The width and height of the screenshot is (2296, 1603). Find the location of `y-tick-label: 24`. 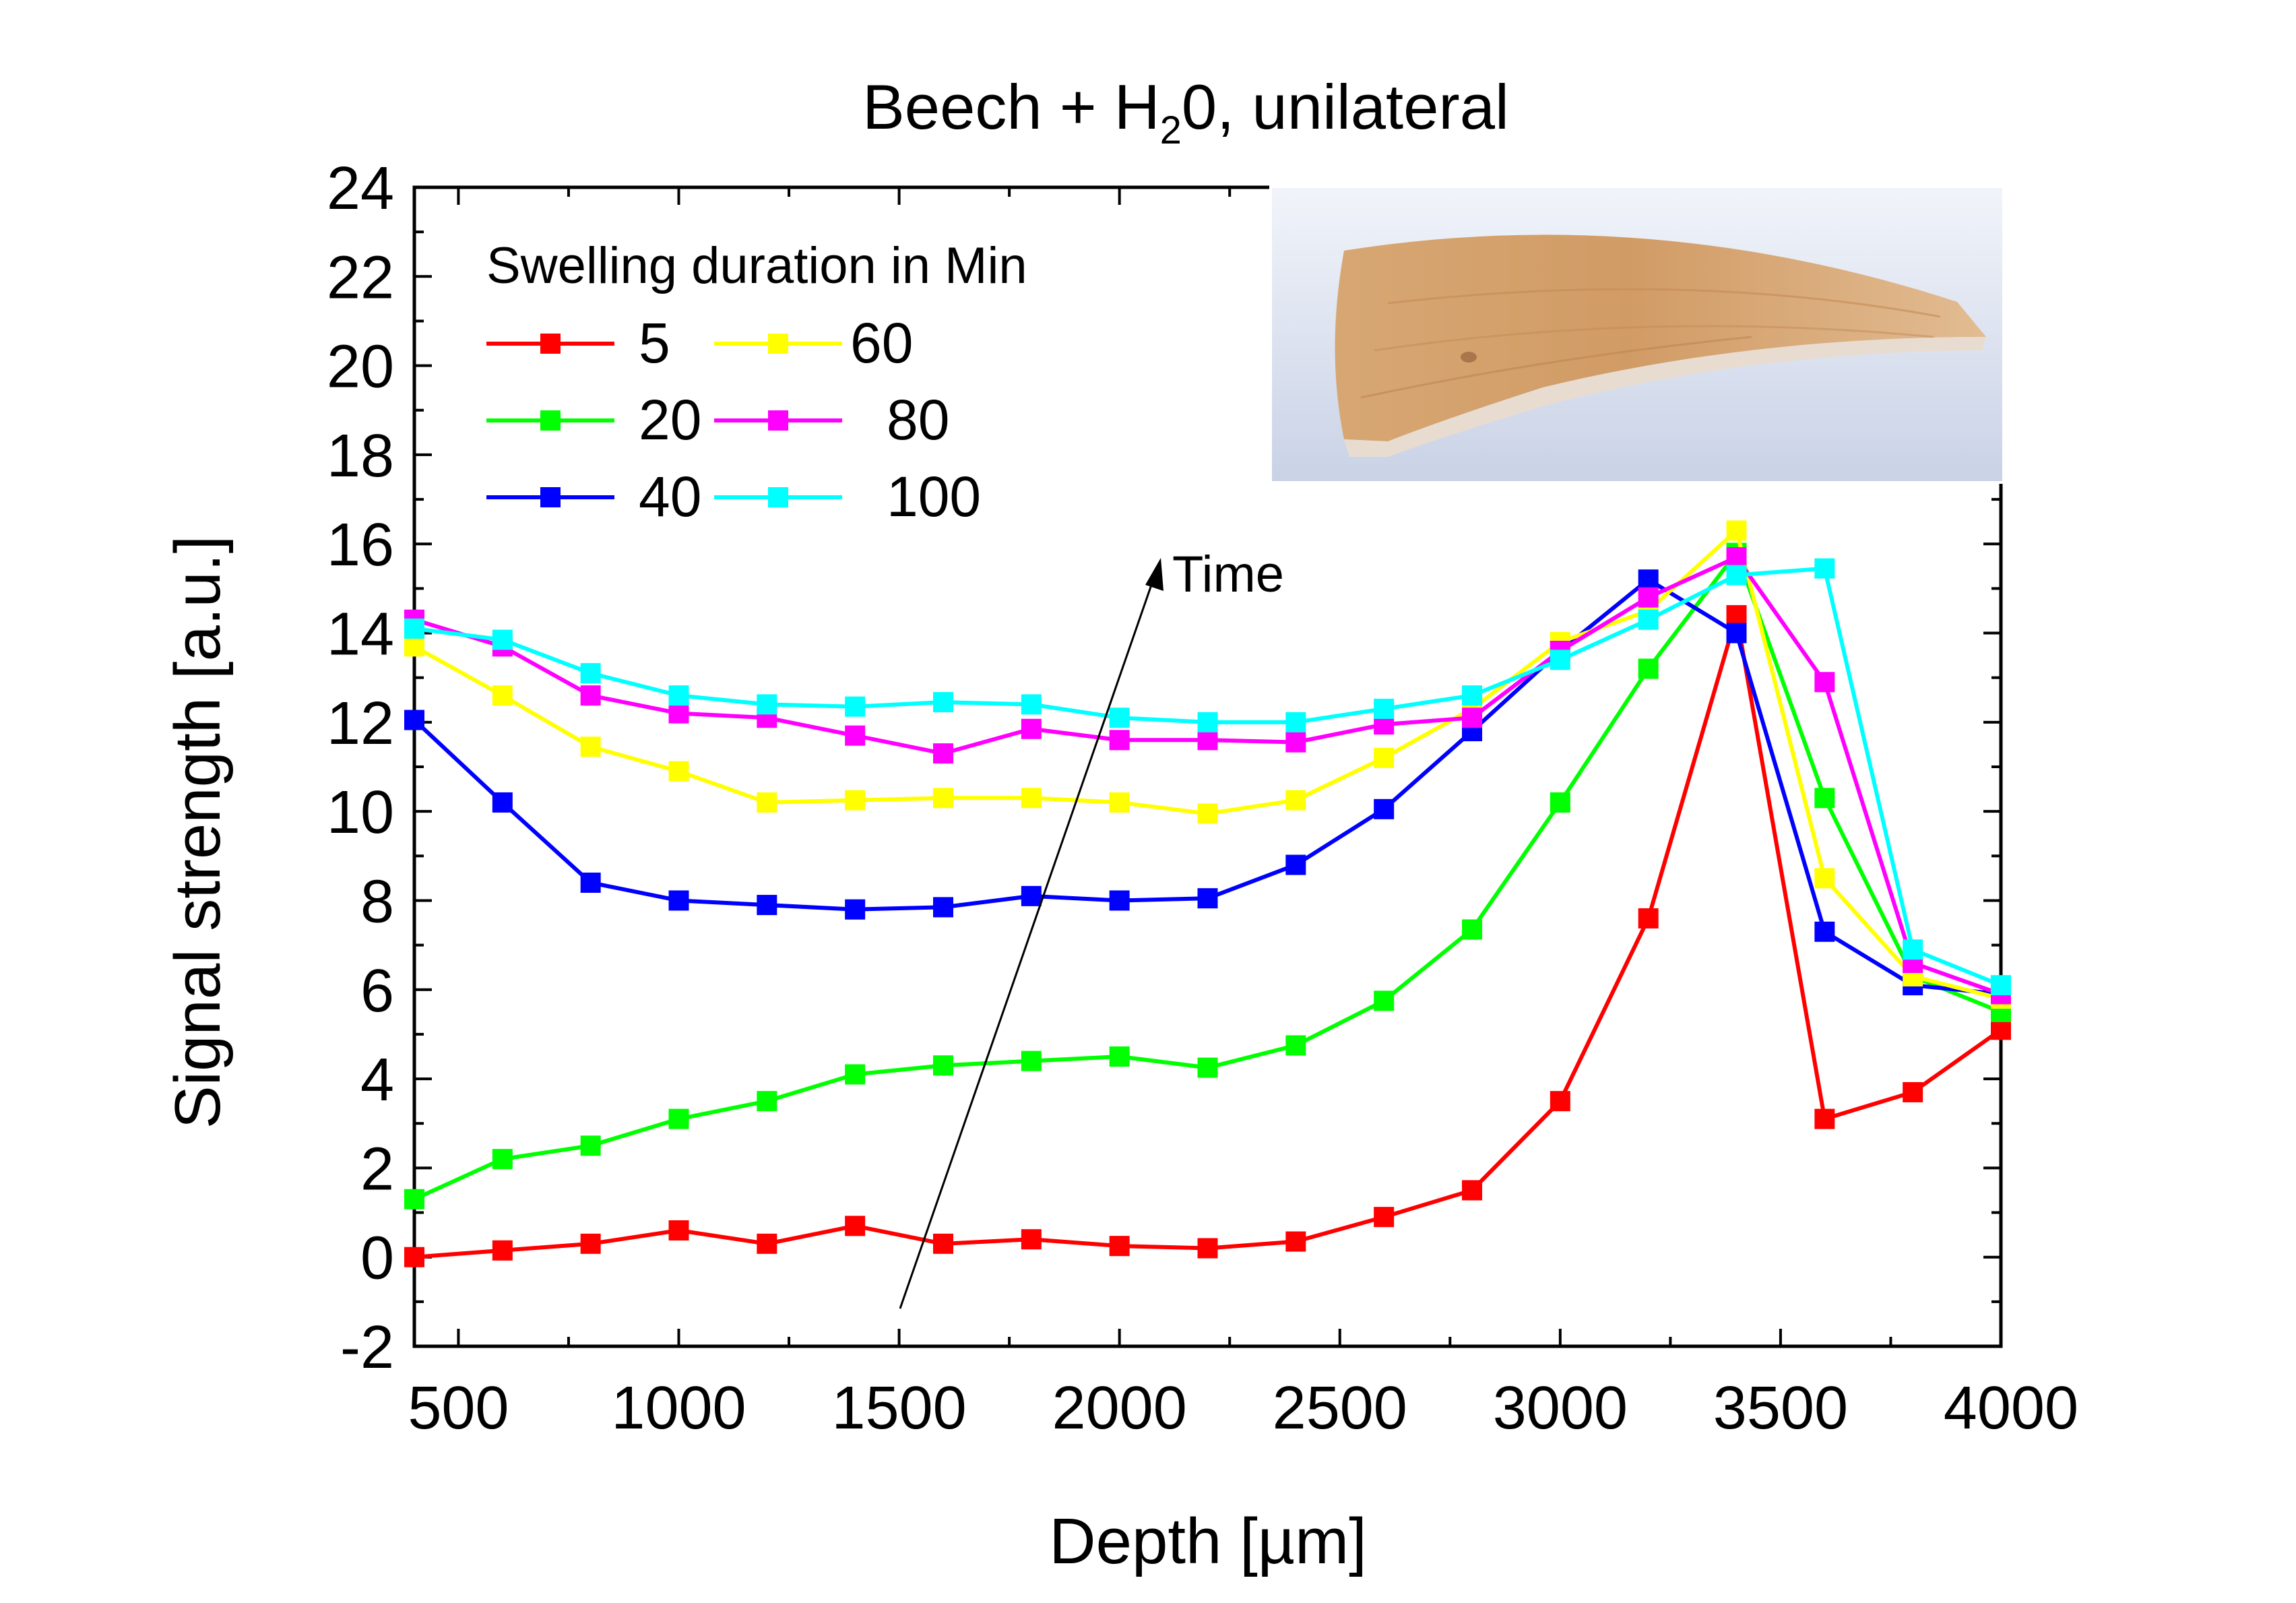

y-tick-label: 24 is located at coordinates (360, 188).